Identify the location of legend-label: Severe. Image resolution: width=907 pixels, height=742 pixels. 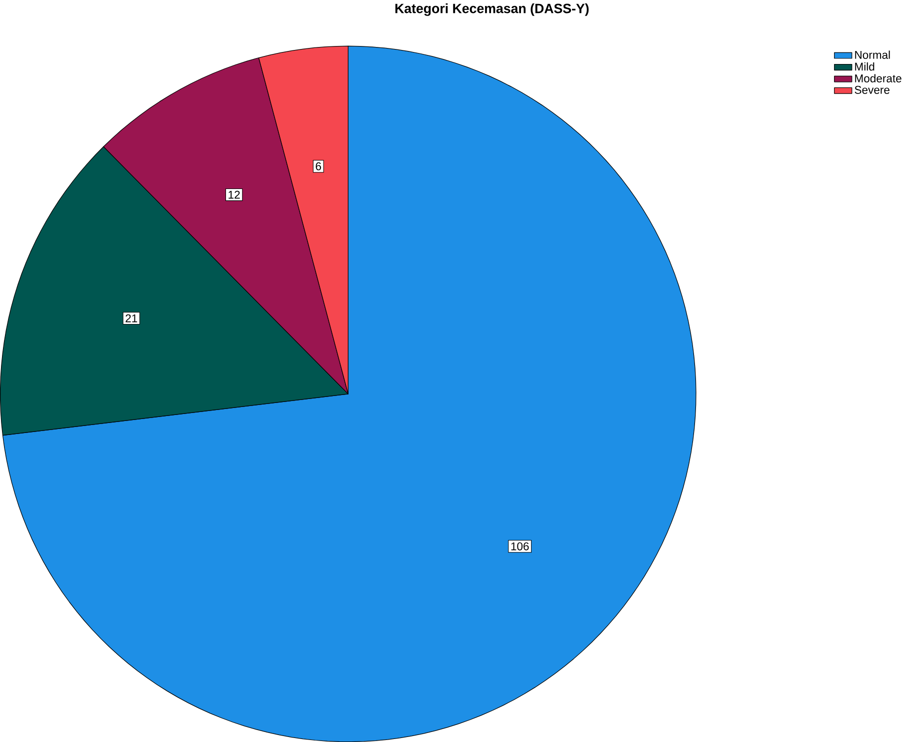
(872, 90).